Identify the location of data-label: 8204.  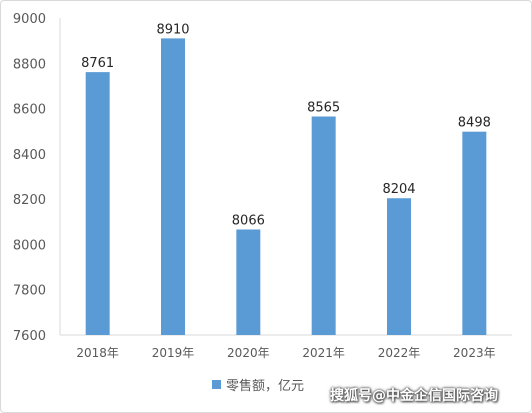
(398, 189).